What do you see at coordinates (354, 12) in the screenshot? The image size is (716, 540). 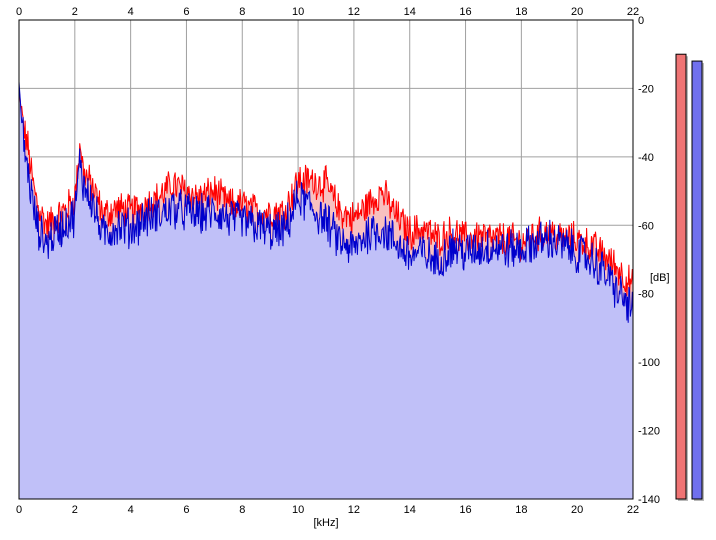 I see `x-tick-label-top: 12` at bounding box center [354, 12].